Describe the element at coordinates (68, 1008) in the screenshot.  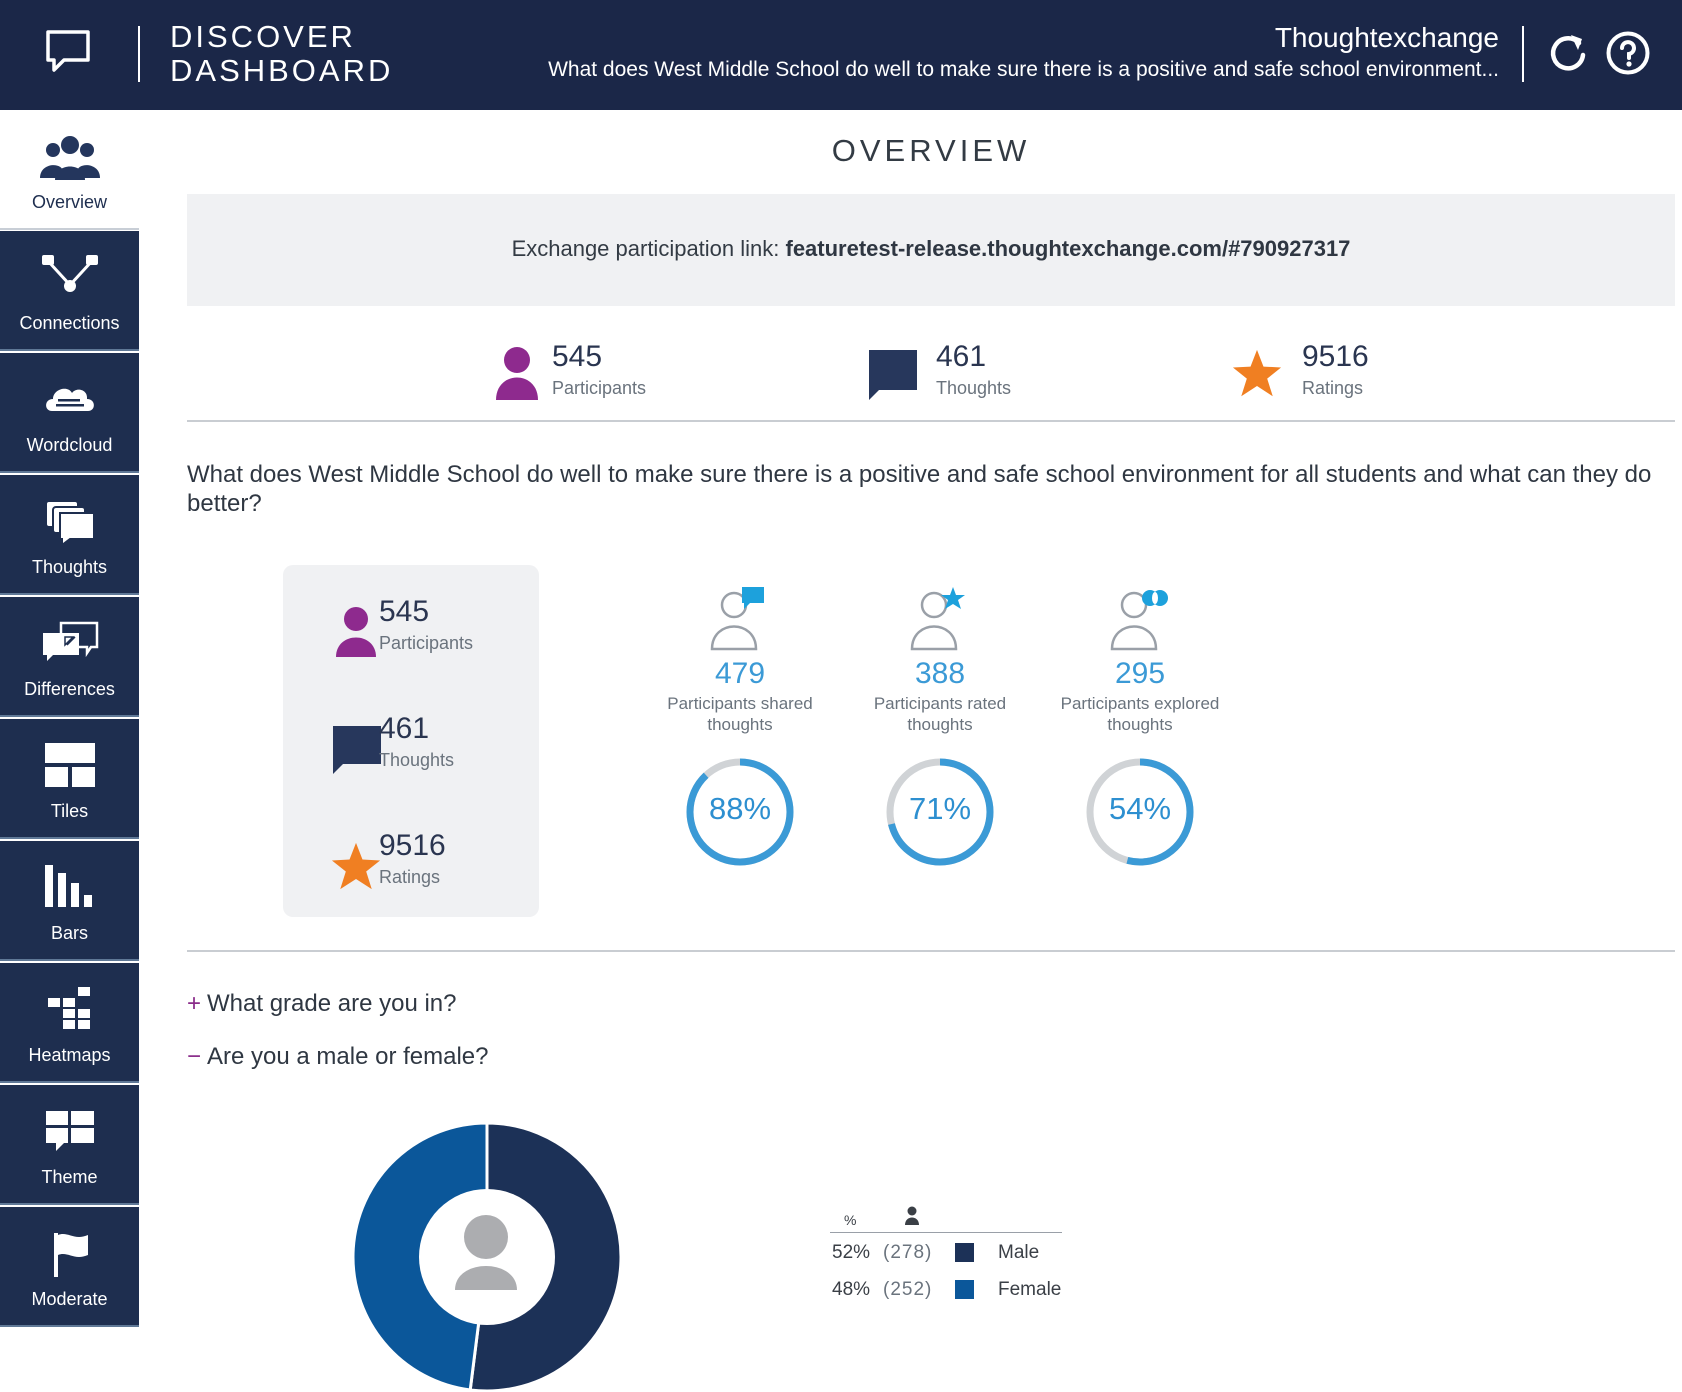
I see `heatmaps-icon` at that location.